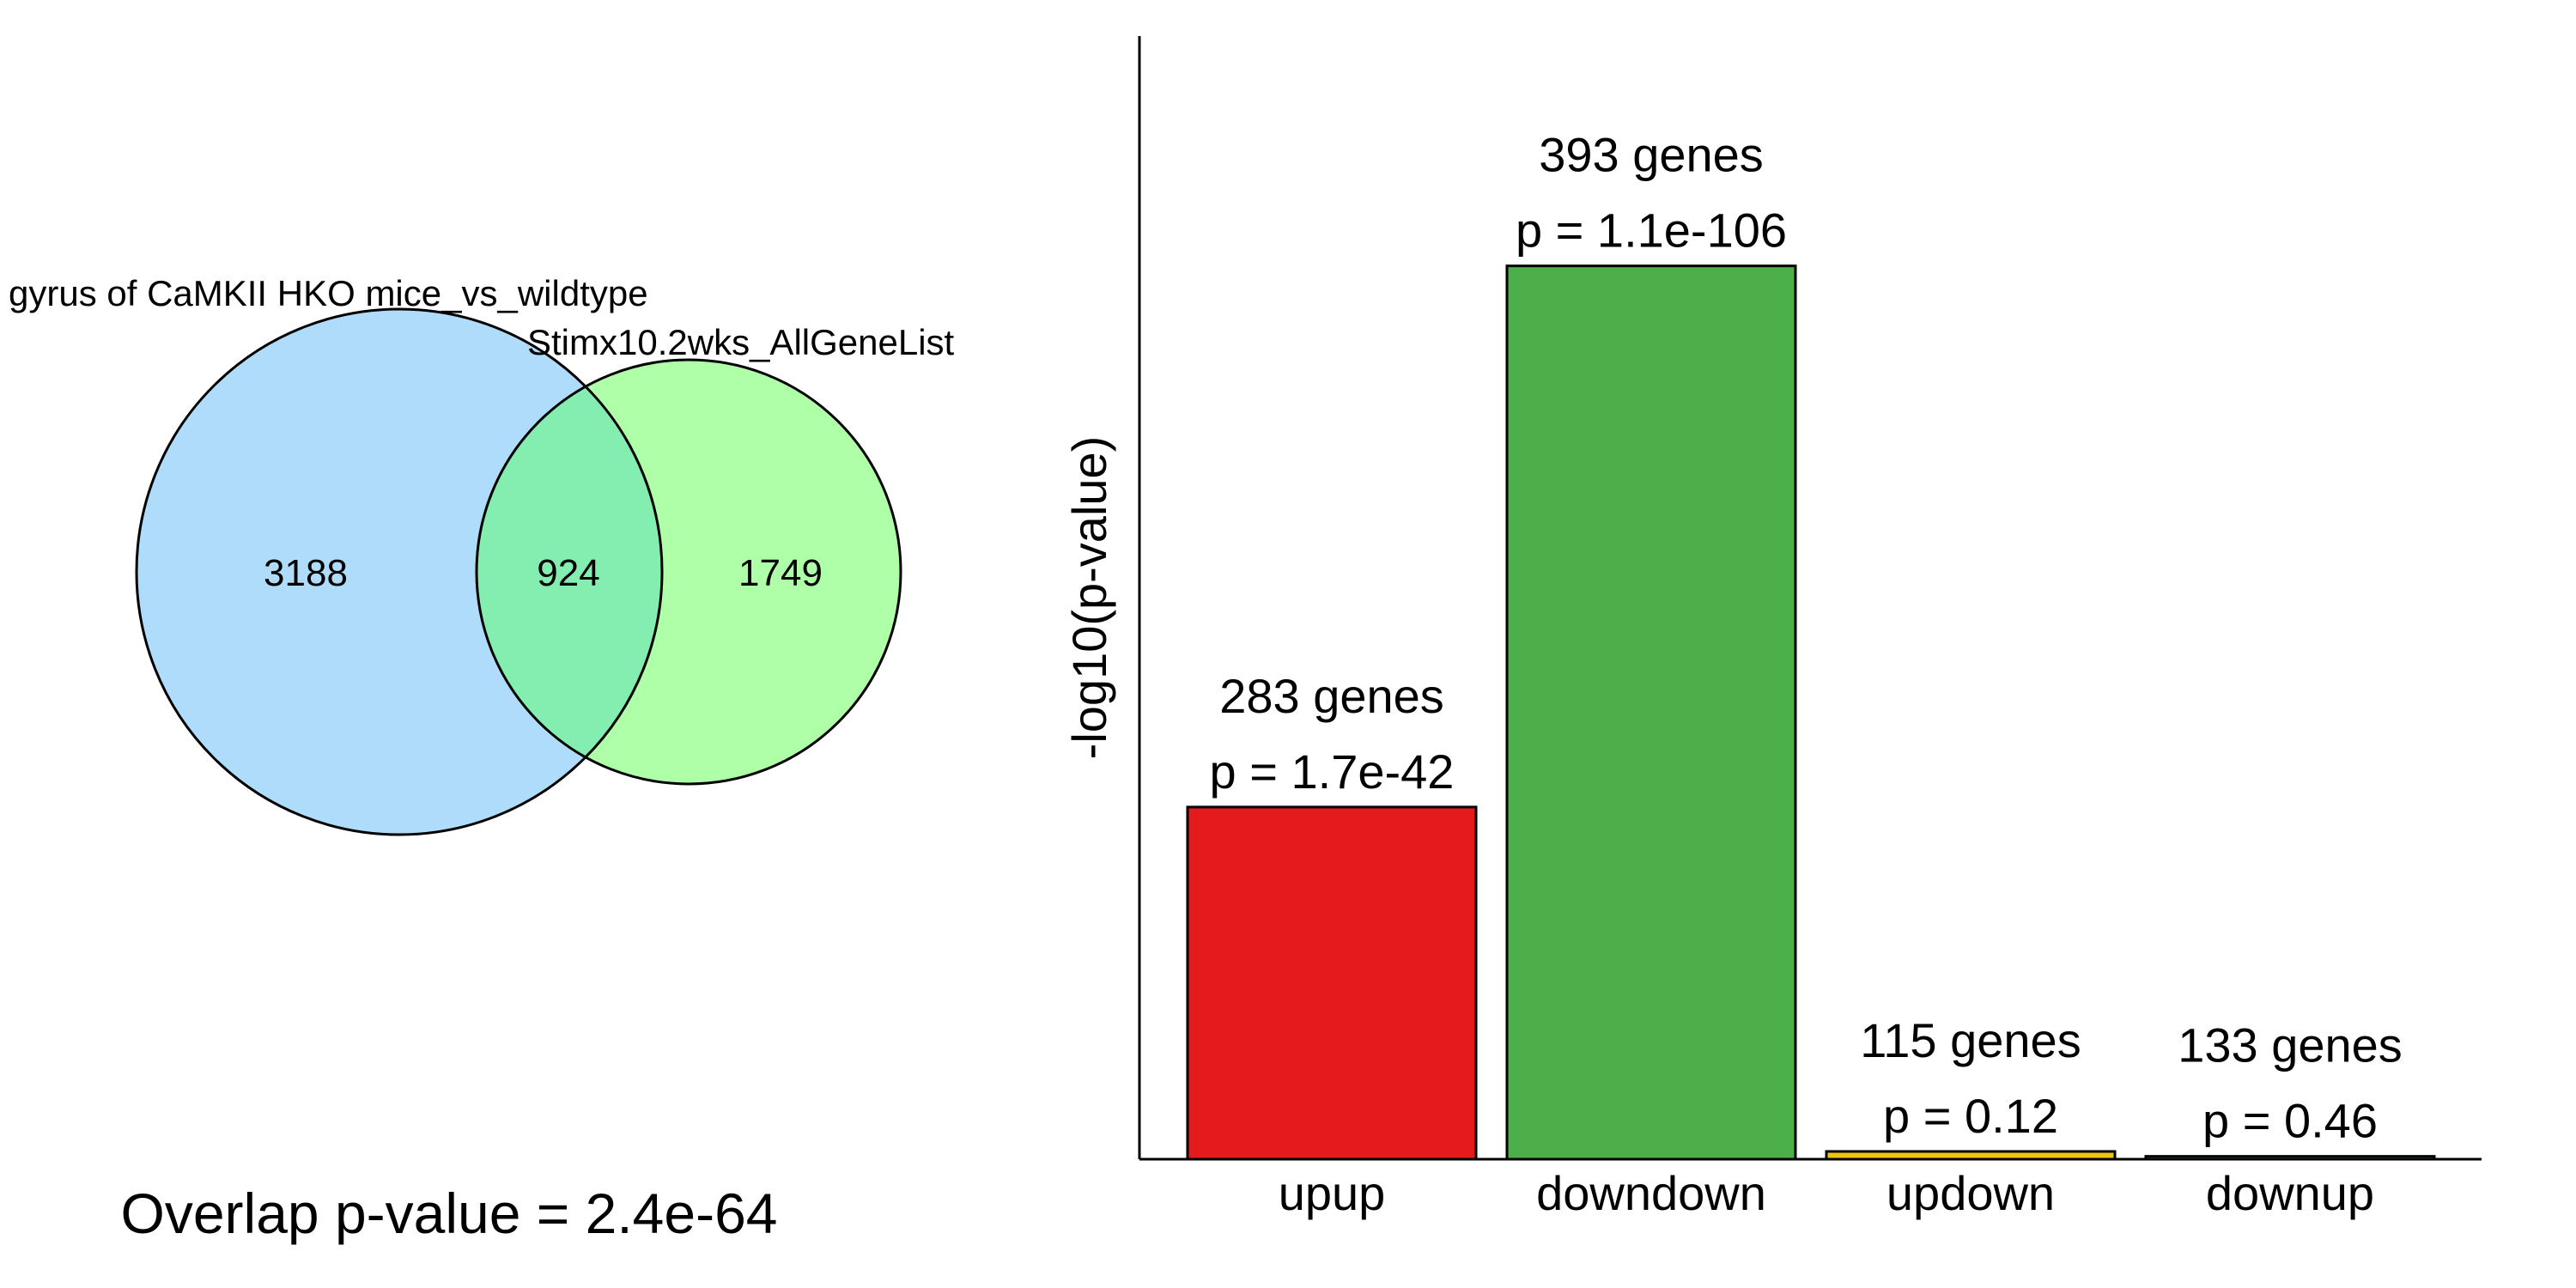  Describe the element at coordinates (741, 342) in the screenshot. I see `venn-set-b-label: Stimx10.2wks_AllGeneList` at that location.